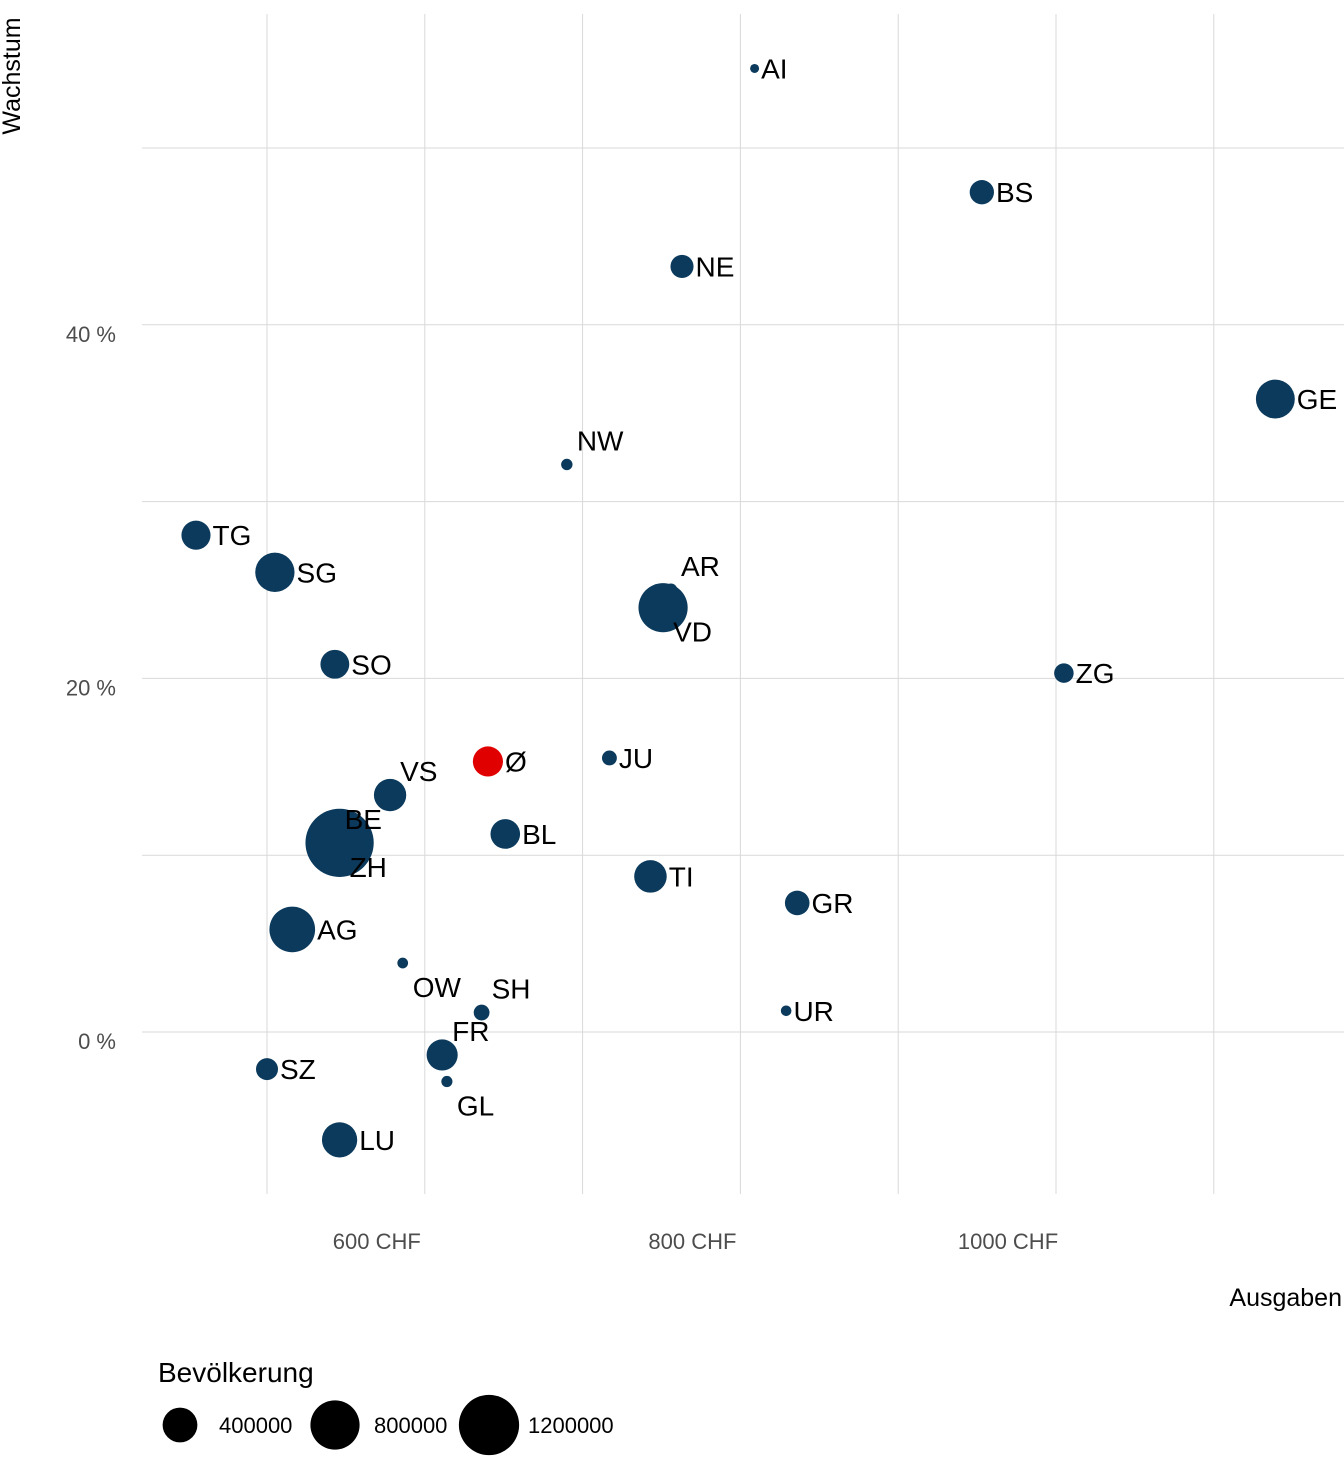 This screenshot has height=1478, width=1344. I want to click on point-label-zg: ZG, so click(1095, 673).